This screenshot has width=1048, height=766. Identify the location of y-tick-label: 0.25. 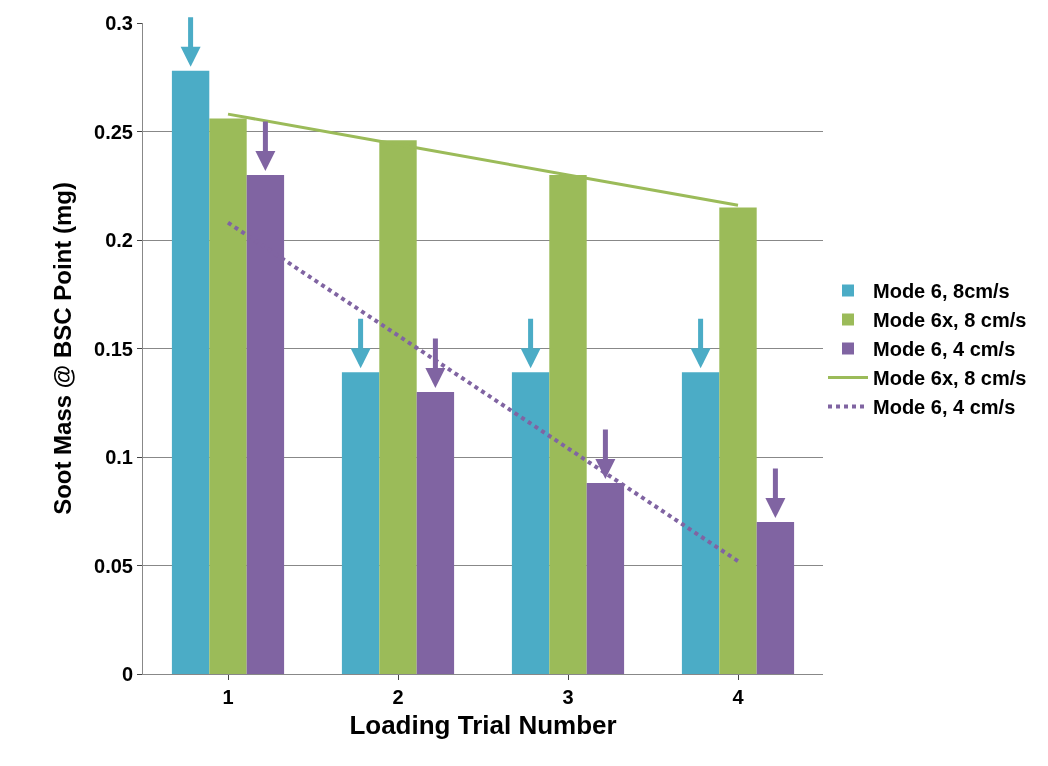
(113, 131).